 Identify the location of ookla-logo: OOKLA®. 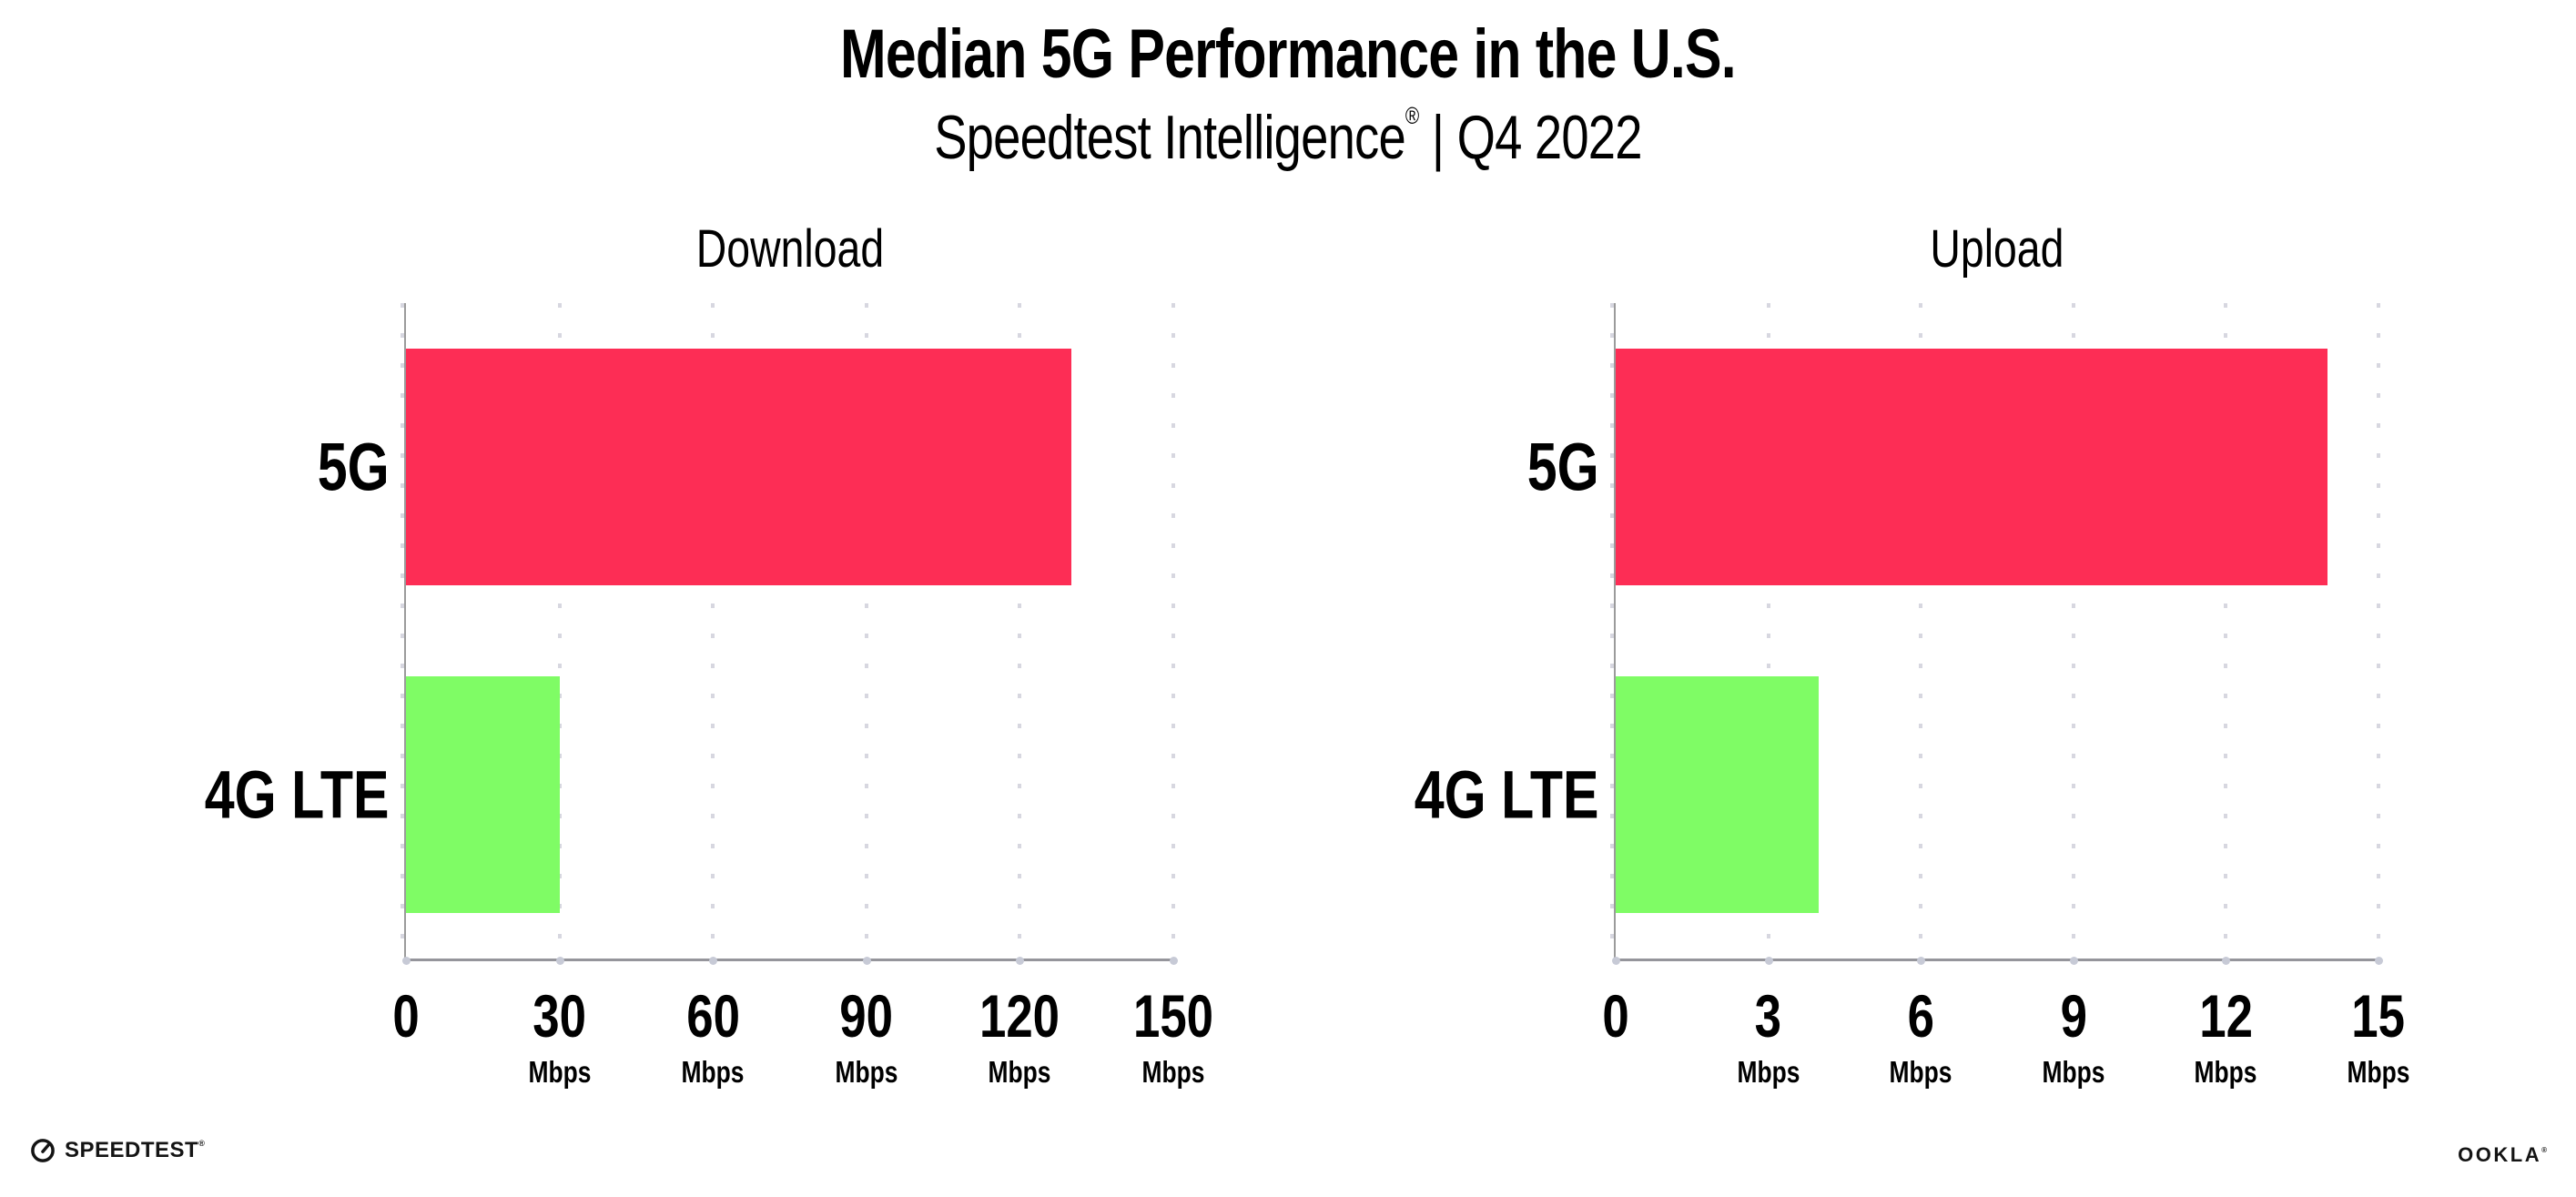
(2502, 1155).